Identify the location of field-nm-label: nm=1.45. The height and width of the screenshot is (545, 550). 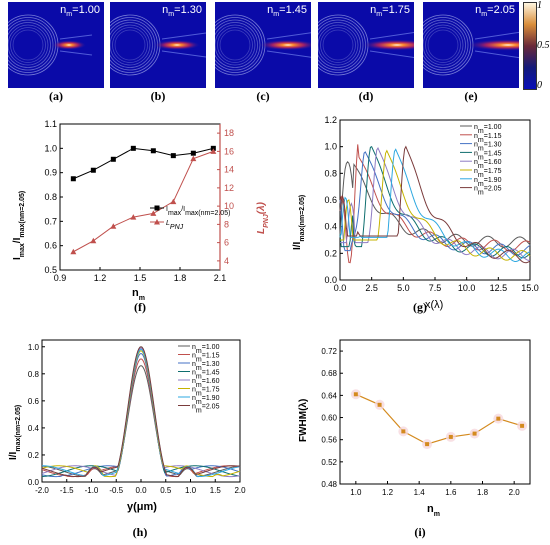
(287, 11).